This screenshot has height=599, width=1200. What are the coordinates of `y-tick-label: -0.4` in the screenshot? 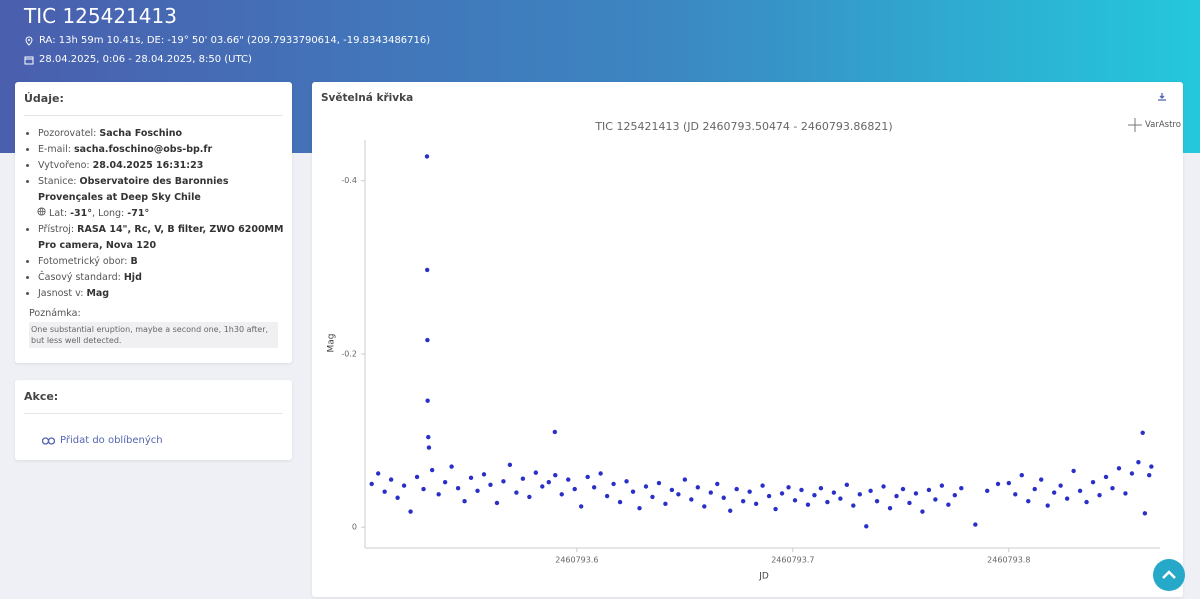 It's located at (349, 180).